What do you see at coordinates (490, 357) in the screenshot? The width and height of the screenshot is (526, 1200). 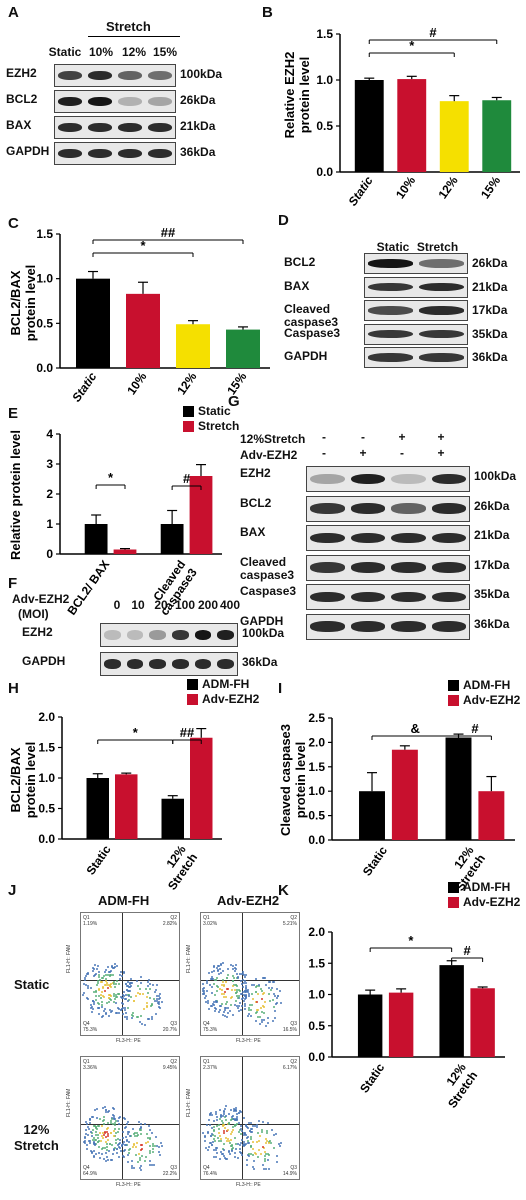 I see `kda-label: 36kDa` at bounding box center [490, 357].